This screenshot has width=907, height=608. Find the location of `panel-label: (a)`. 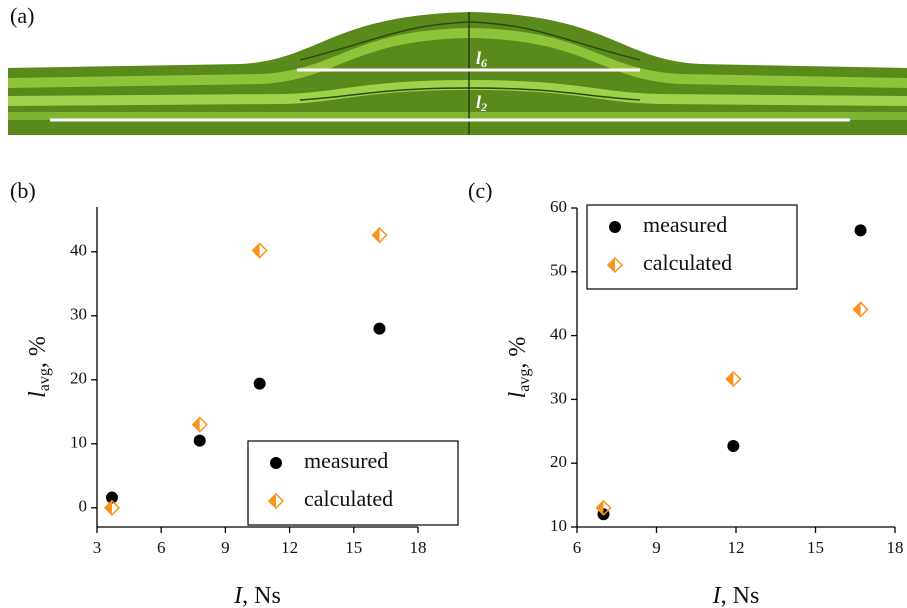

panel-label: (a) is located at coordinates (22, 15).